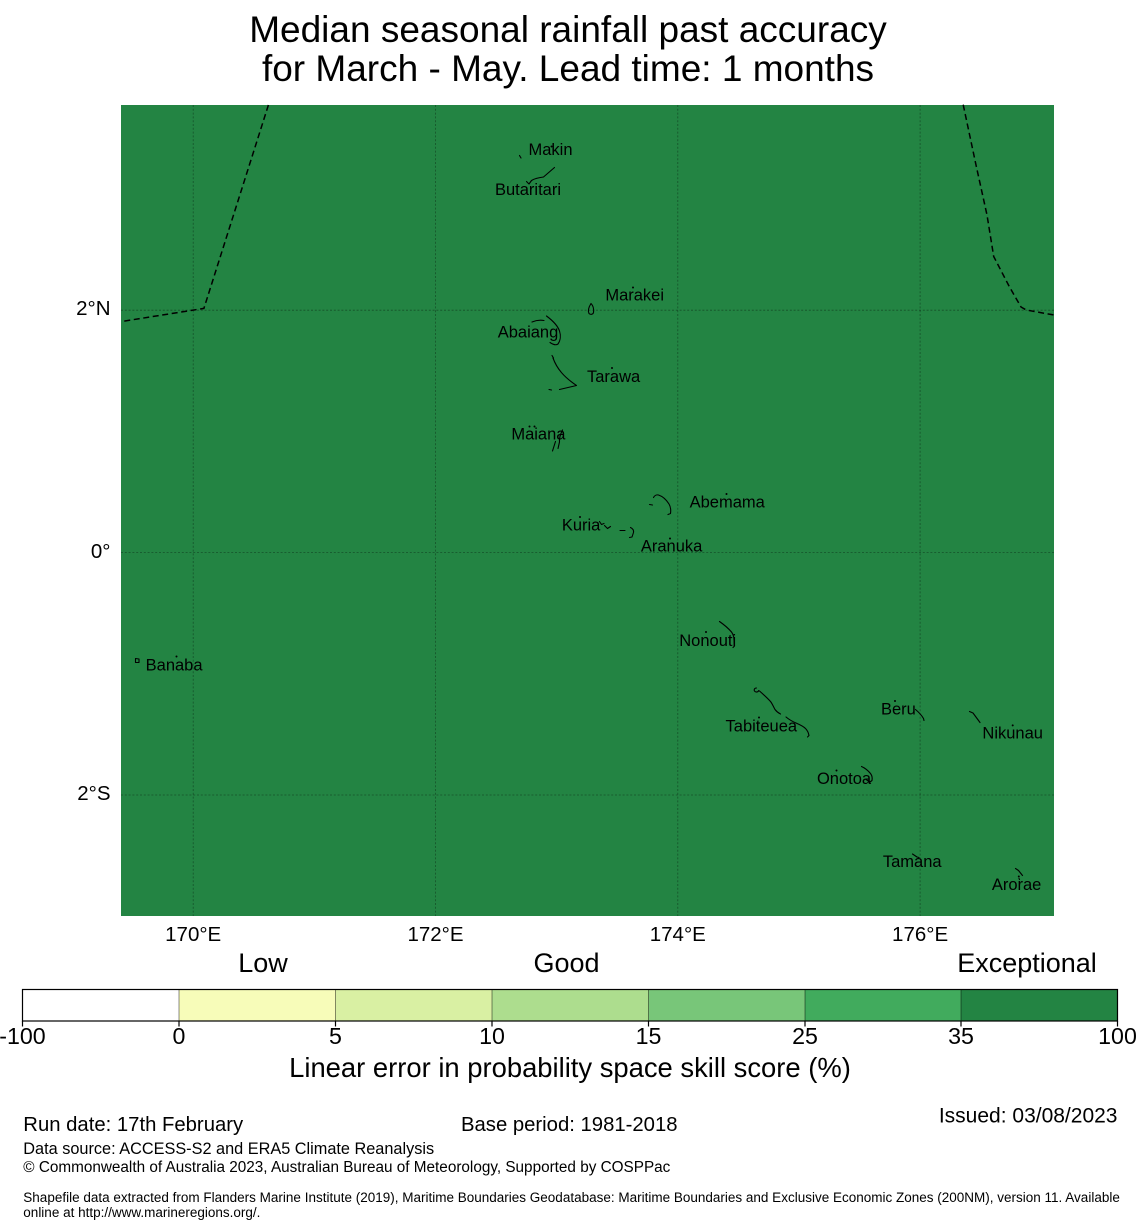  Describe the element at coordinates (1012, 734) in the screenshot. I see `svg-text: Nikunau` at that location.